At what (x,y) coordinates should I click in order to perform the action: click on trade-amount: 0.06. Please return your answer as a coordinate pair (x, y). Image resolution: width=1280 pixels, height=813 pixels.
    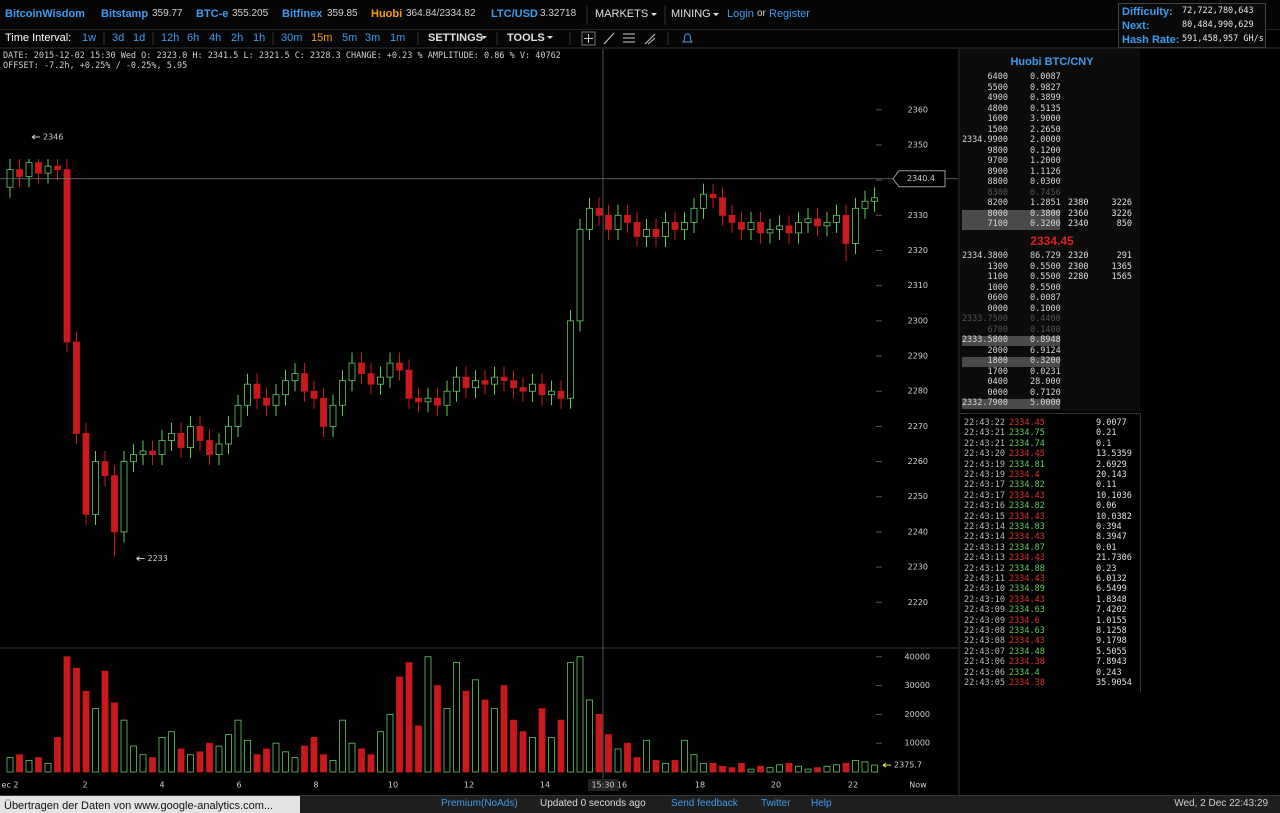
    Looking at the image, I should click on (1106, 506).